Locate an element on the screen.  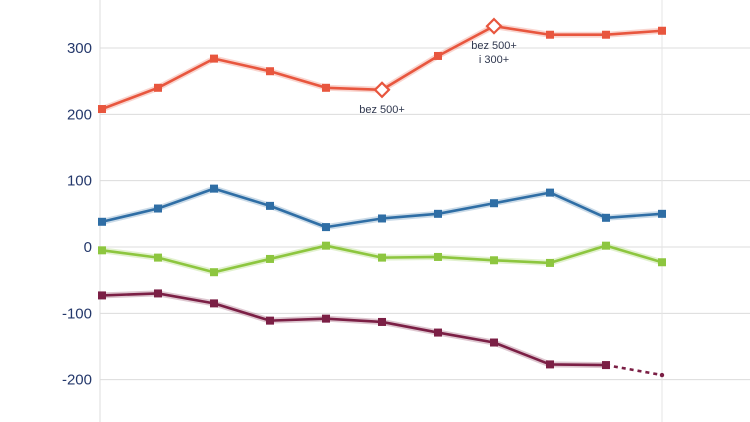
y-tick-label: 300 is located at coordinates (79, 48).